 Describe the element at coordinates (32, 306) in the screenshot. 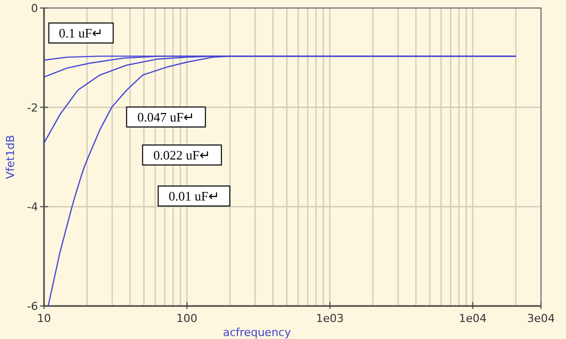

I see `y-tick-label: -6` at that location.